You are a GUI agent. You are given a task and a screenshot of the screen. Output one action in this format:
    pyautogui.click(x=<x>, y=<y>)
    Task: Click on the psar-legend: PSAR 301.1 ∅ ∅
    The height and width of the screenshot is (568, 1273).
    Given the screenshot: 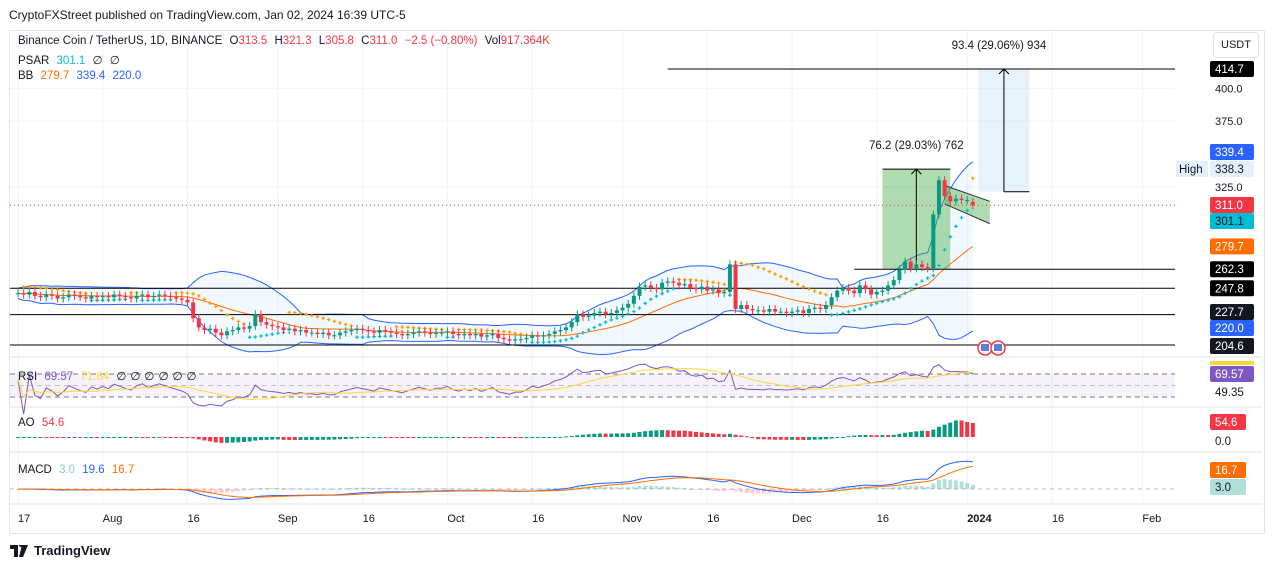 What is the action you would take?
    pyautogui.click(x=71, y=60)
    